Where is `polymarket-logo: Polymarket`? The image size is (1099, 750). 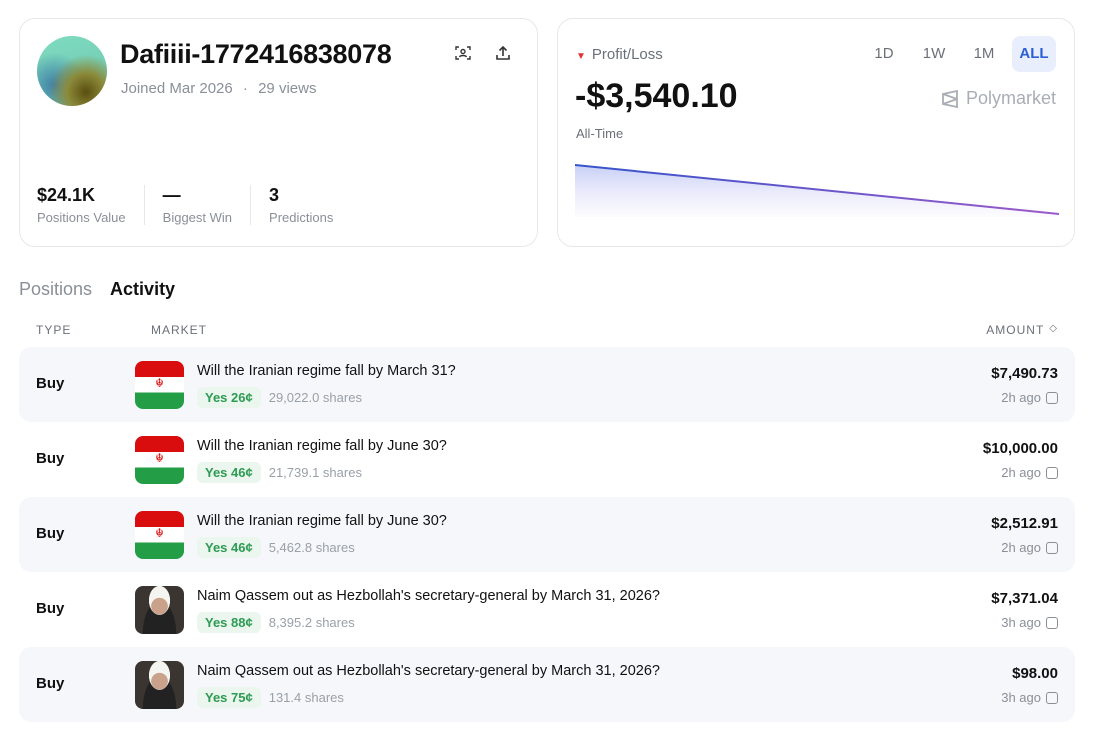 polymarket-logo: Polymarket is located at coordinates (998, 98).